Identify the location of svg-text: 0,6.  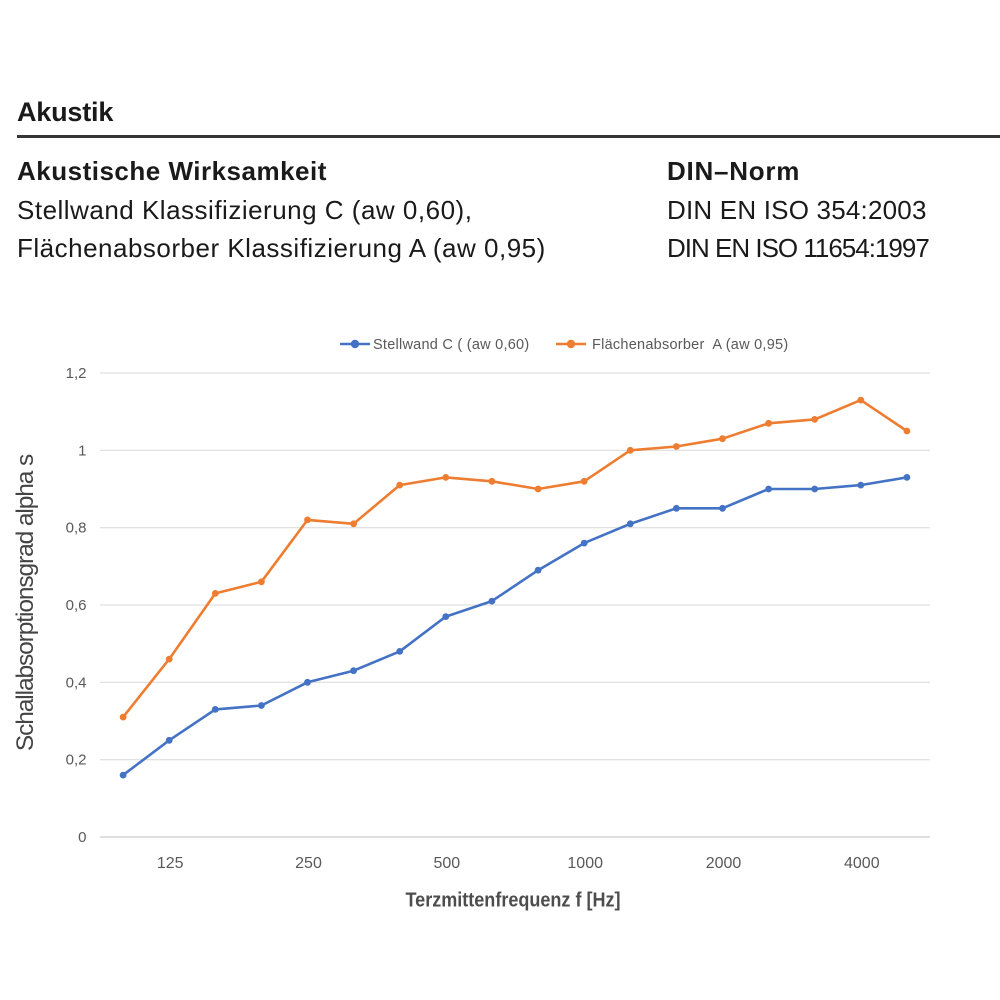
(76, 605).